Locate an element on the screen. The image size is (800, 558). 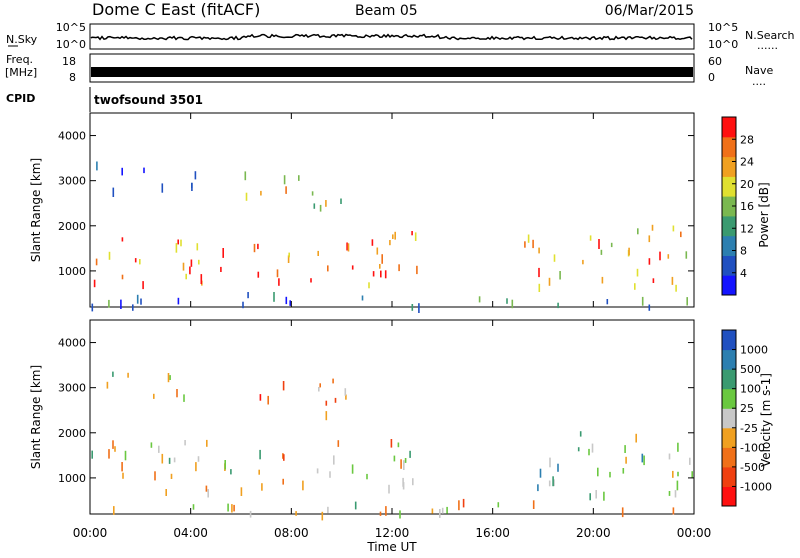
colorbar-tick-label: -100 is located at coordinates (752, 447).